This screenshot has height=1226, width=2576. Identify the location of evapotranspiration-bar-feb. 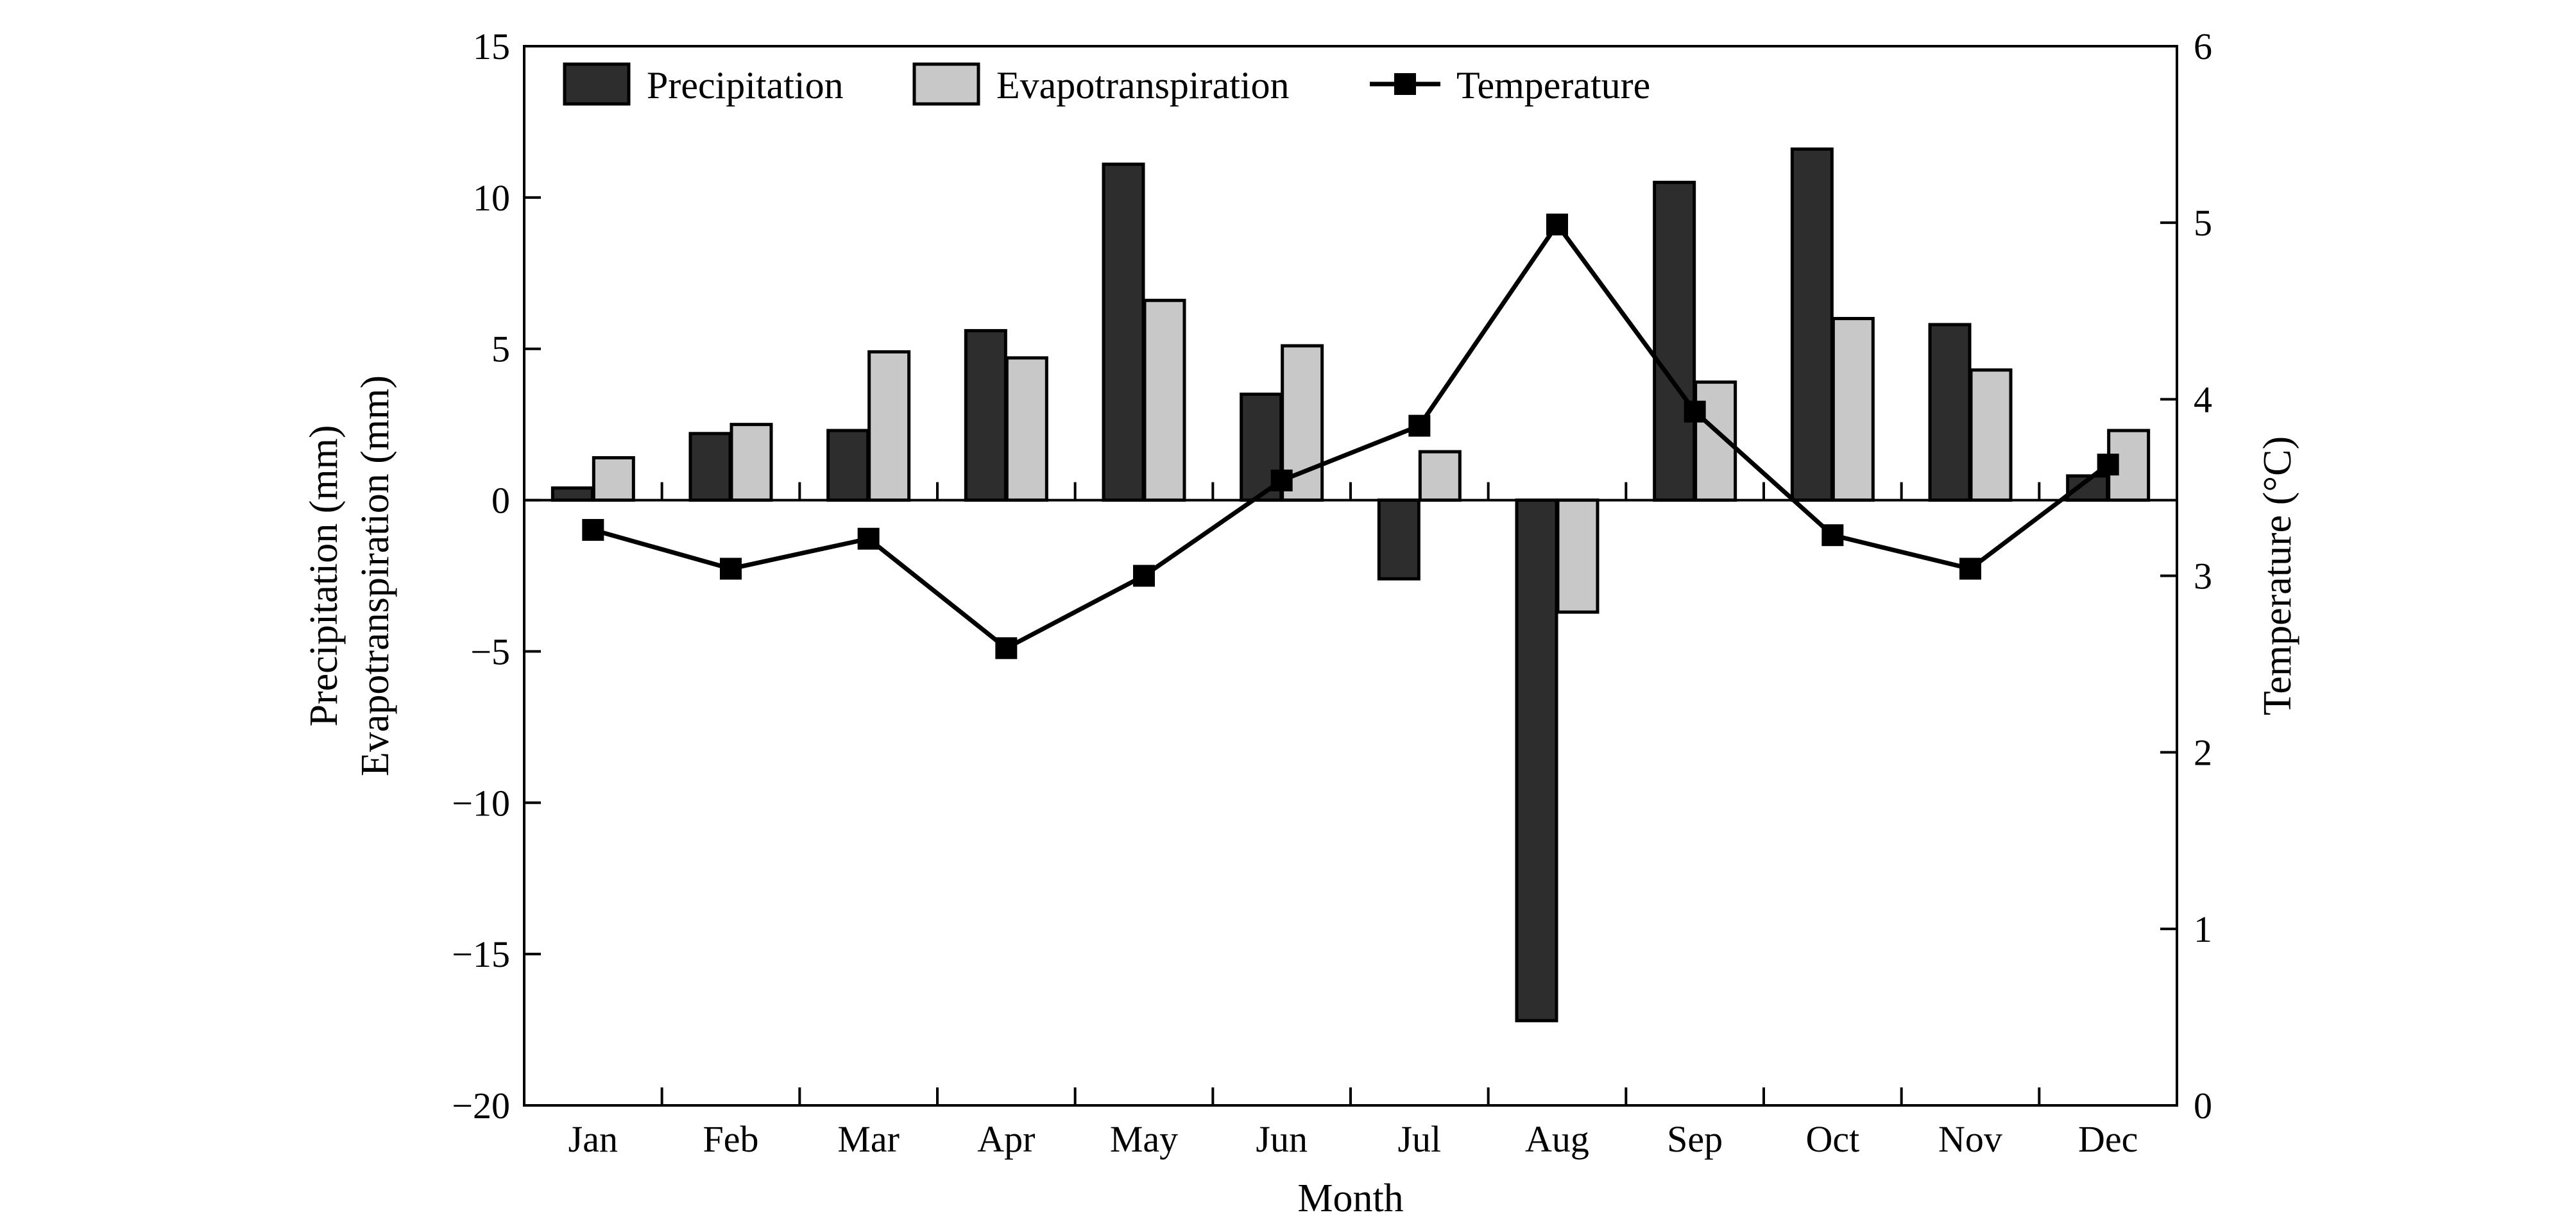
(751, 462).